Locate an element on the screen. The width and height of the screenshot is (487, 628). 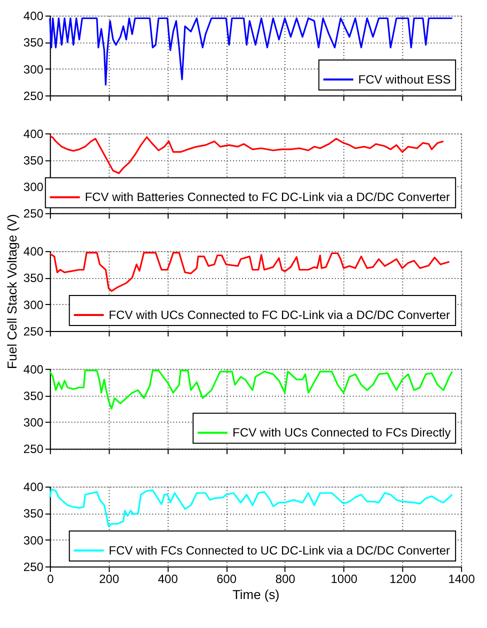
x-tick-label: 800 is located at coordinates (285, 579).